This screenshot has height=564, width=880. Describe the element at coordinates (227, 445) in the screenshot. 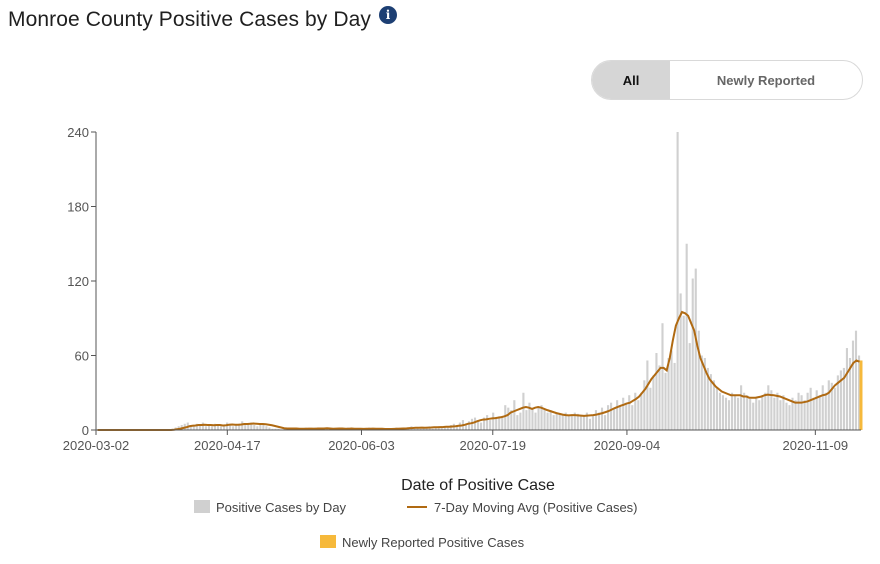

I see `x-tick-label: 2020-04-17` at that location.